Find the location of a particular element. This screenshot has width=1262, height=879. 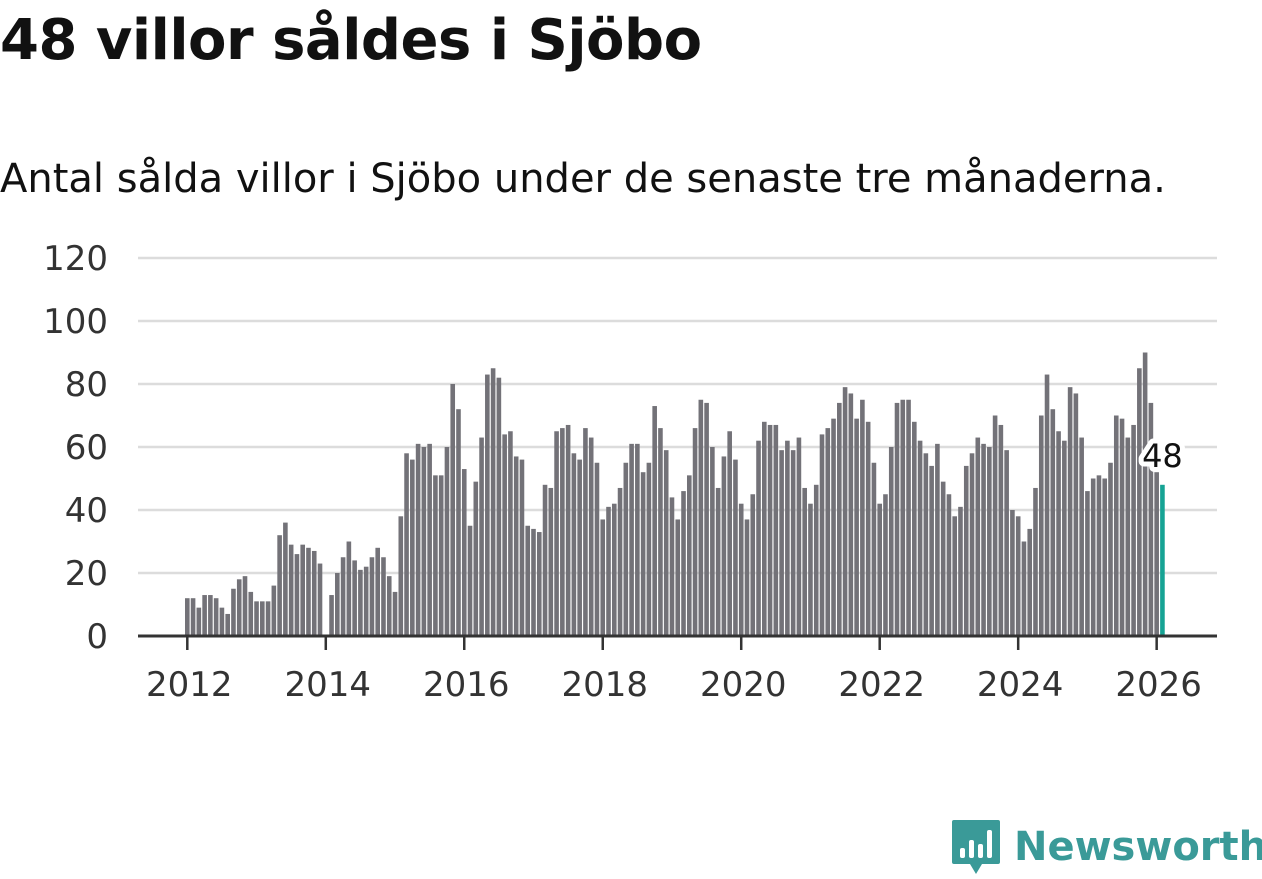

x-tick-label: 2016 is located at coordinates (466, 685).